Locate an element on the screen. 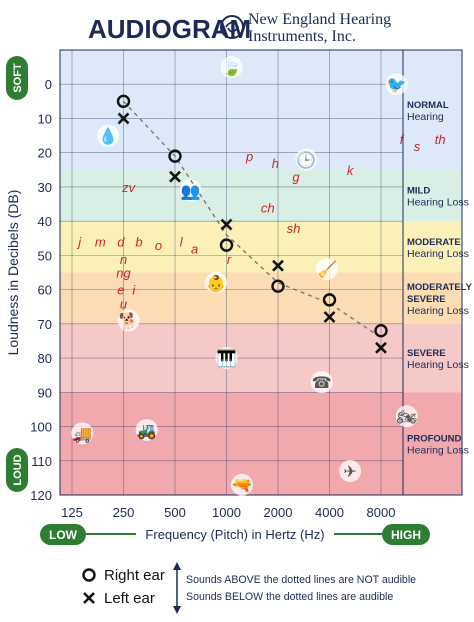 The image size is (474, 622). brand-name-line2: Instruments, Inc. is located at coordinates (302, 36).